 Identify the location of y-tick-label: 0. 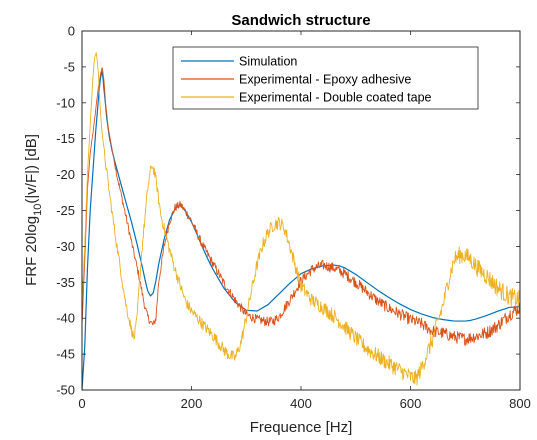
(71, 31).